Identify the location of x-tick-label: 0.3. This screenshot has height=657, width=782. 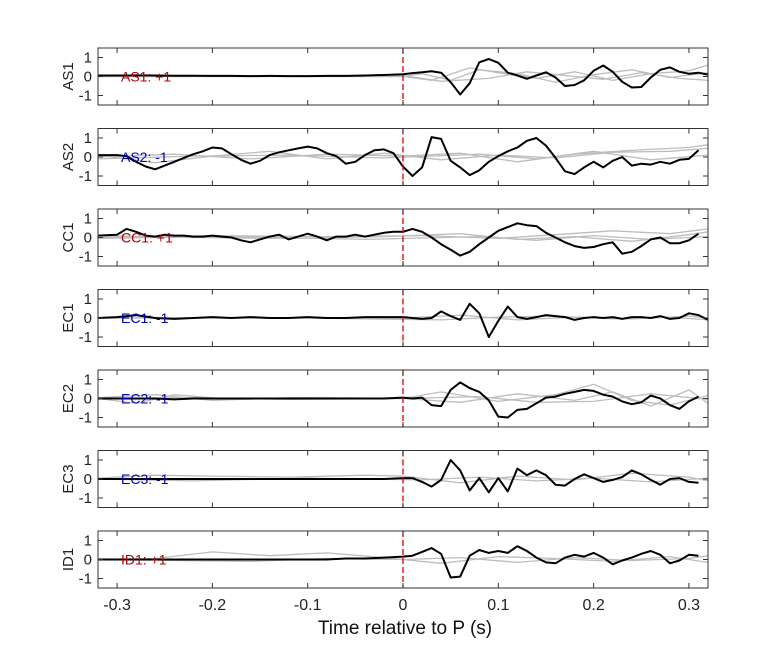
(689, 605).